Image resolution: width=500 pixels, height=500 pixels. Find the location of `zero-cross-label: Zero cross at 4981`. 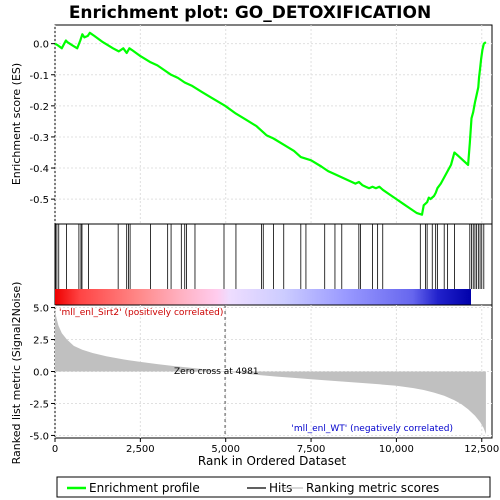

zero-cross-label: Zero cross at 4981 is located at coordinates (216, 372).